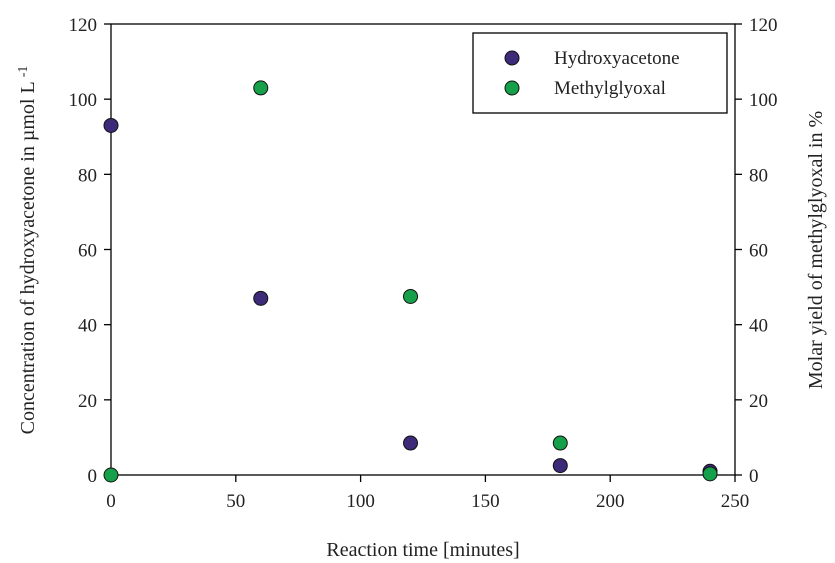 The width and height of the screenshot is (835, 563). What do you see at coordinates (111, 501) in the screenshot?
I see `x-tick-label: 0` at bounding box center [111, 501].